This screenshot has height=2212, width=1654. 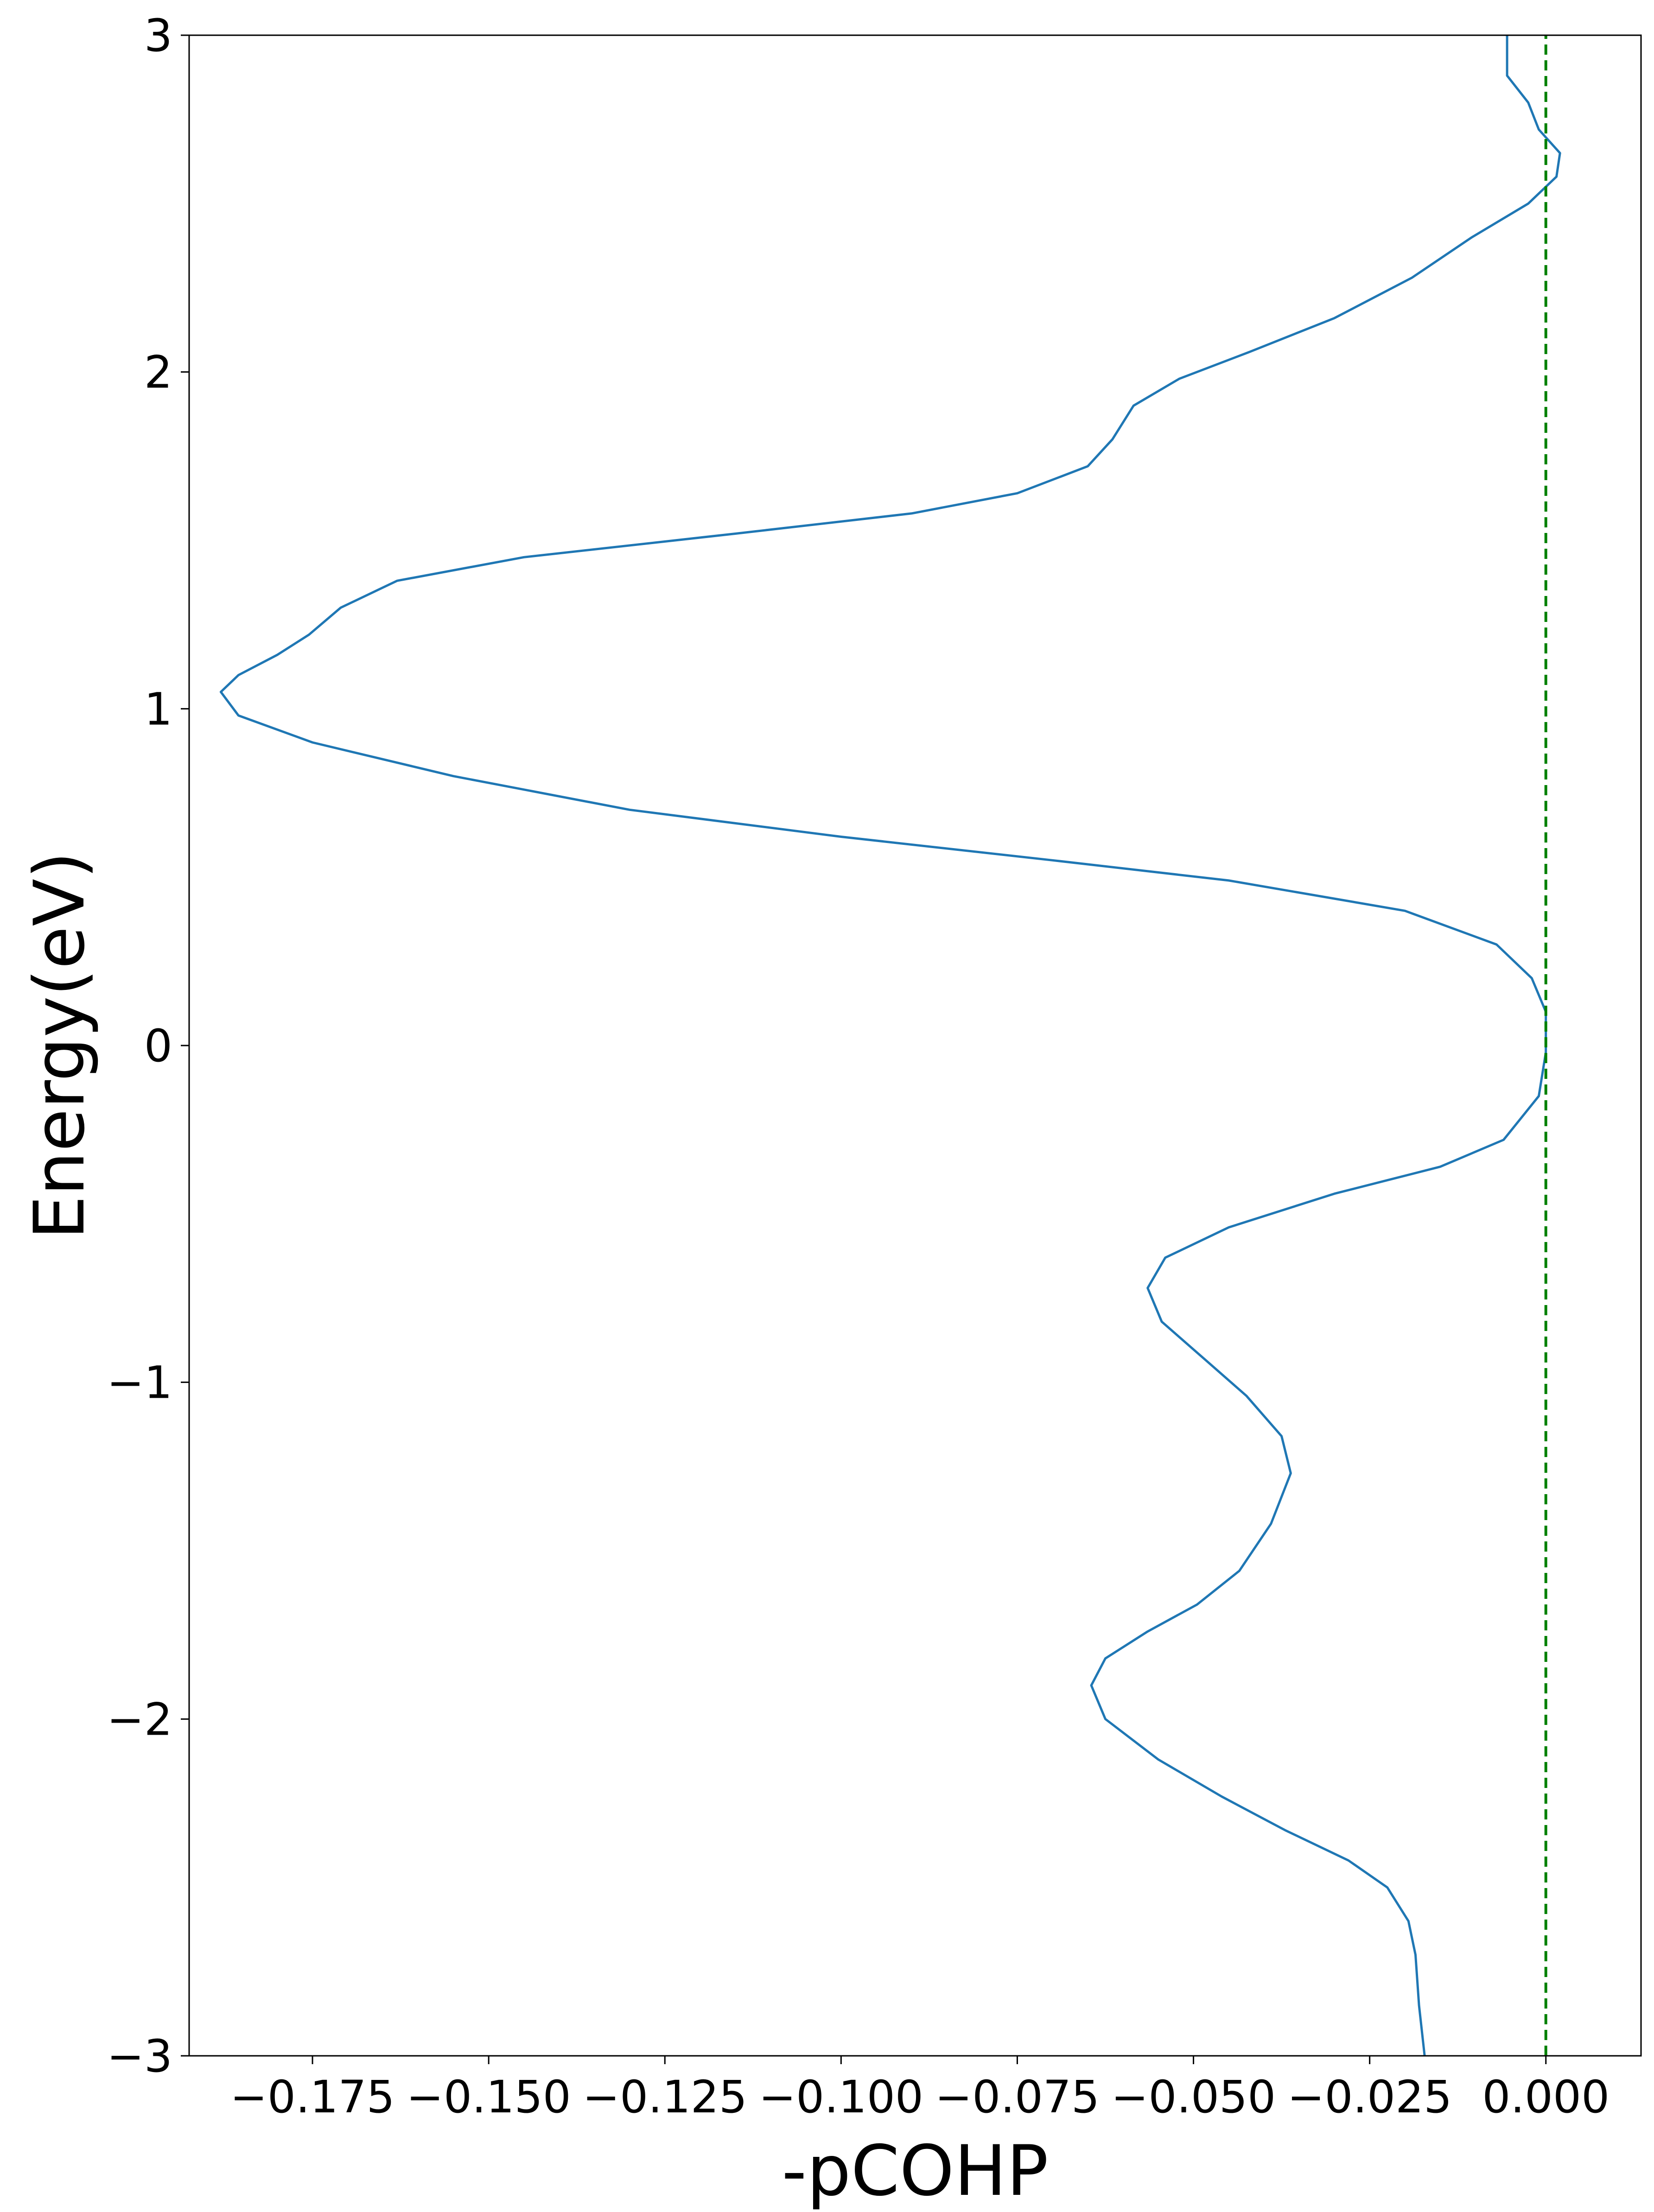 What do you see at coordinates (158, 36) in the screenshot?
I see `y-tick-label: 3` at bounding box center [158, 36].